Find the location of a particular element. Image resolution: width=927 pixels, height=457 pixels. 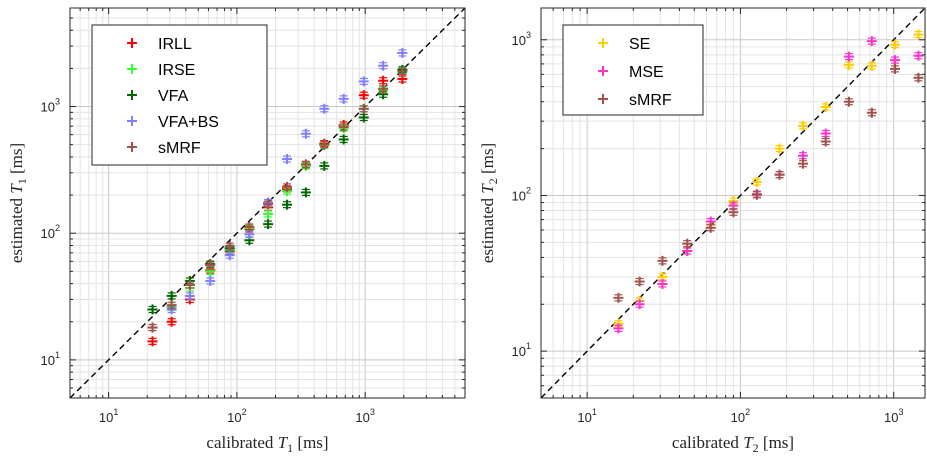

x-axis-title: calibrated T2 [ms] is located at coordinates (733, 444).